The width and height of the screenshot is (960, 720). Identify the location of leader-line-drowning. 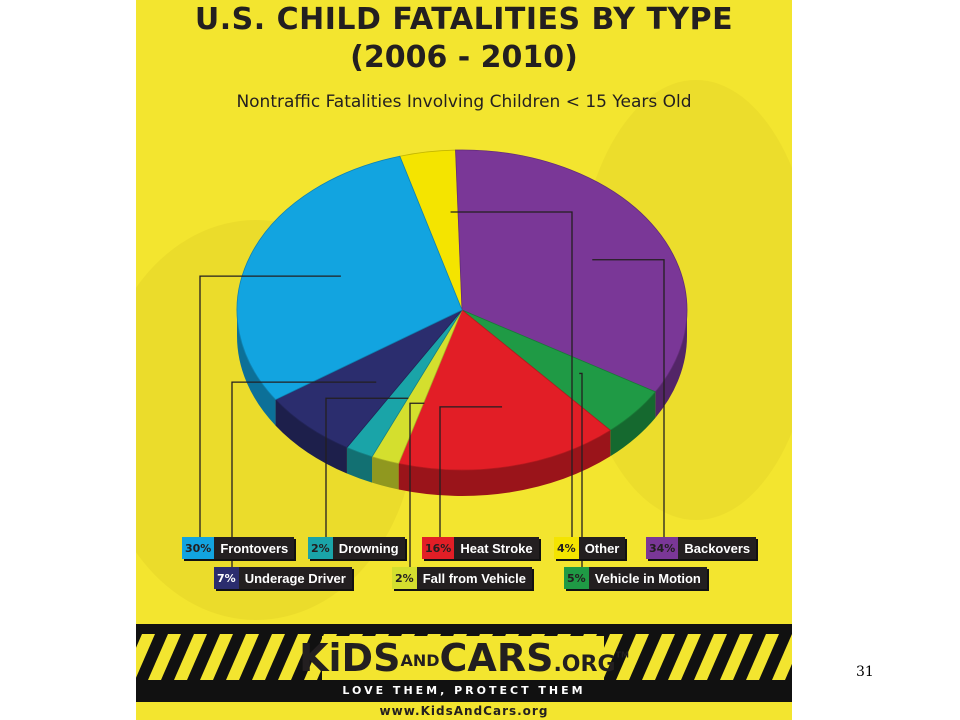
(367, 467).